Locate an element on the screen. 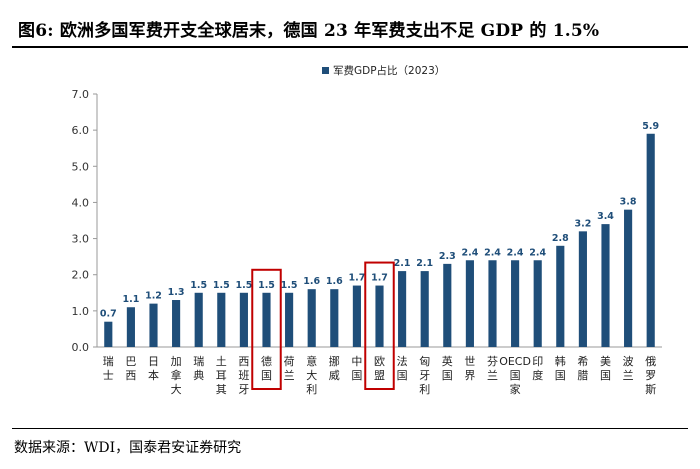 This screenshot has height=469, width=700. highlight-boxes is located at coordinates (323, 326).